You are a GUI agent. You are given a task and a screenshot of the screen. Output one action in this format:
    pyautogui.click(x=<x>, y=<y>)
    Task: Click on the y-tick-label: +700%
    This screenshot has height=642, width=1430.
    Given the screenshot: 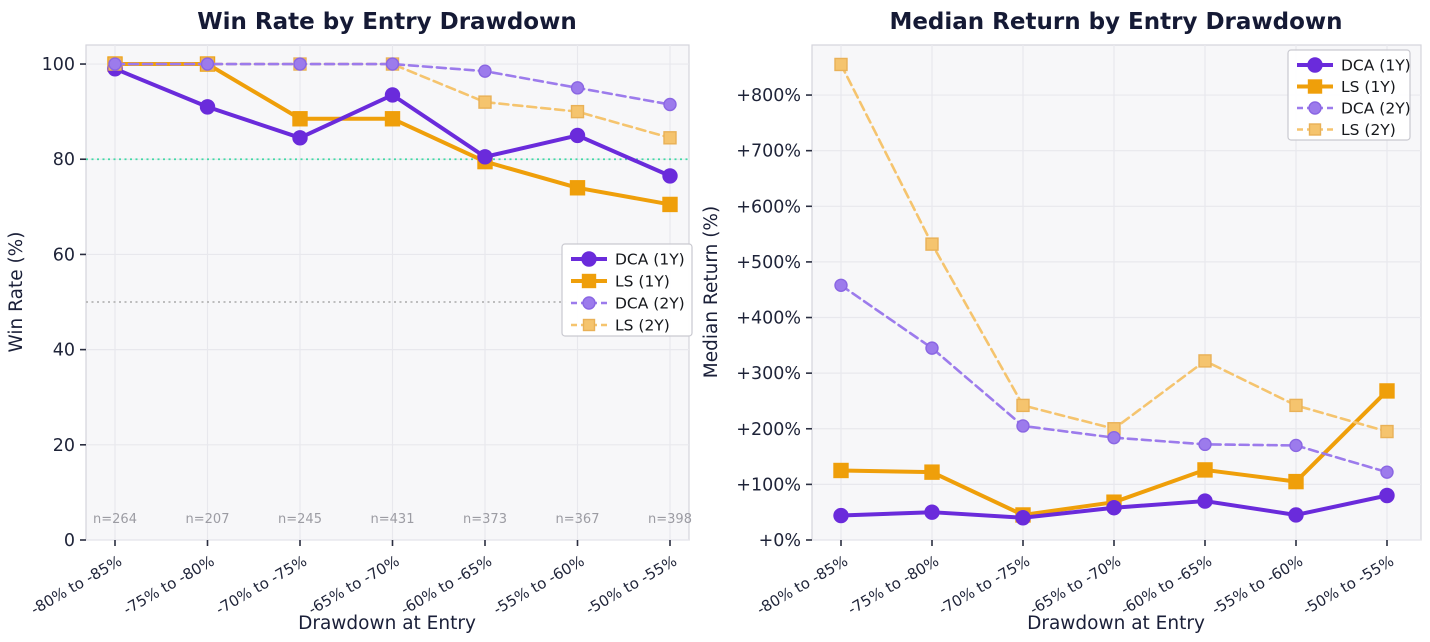 What is the action you would take?
    pyautogui.click(x=768, y=152)
    